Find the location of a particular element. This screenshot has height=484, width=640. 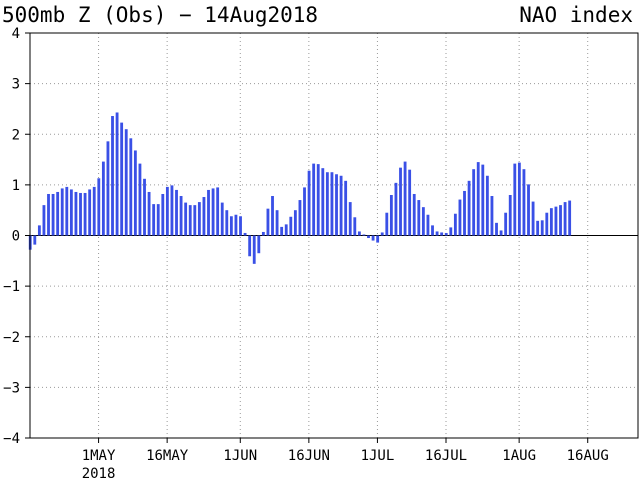

y-tick-label: 1 is located at coordinates (16, 186).